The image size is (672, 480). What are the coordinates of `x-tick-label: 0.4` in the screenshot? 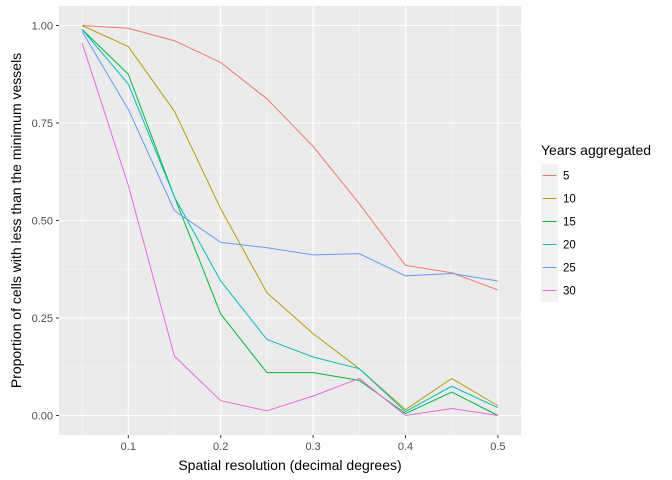 It's located at (405, 447).